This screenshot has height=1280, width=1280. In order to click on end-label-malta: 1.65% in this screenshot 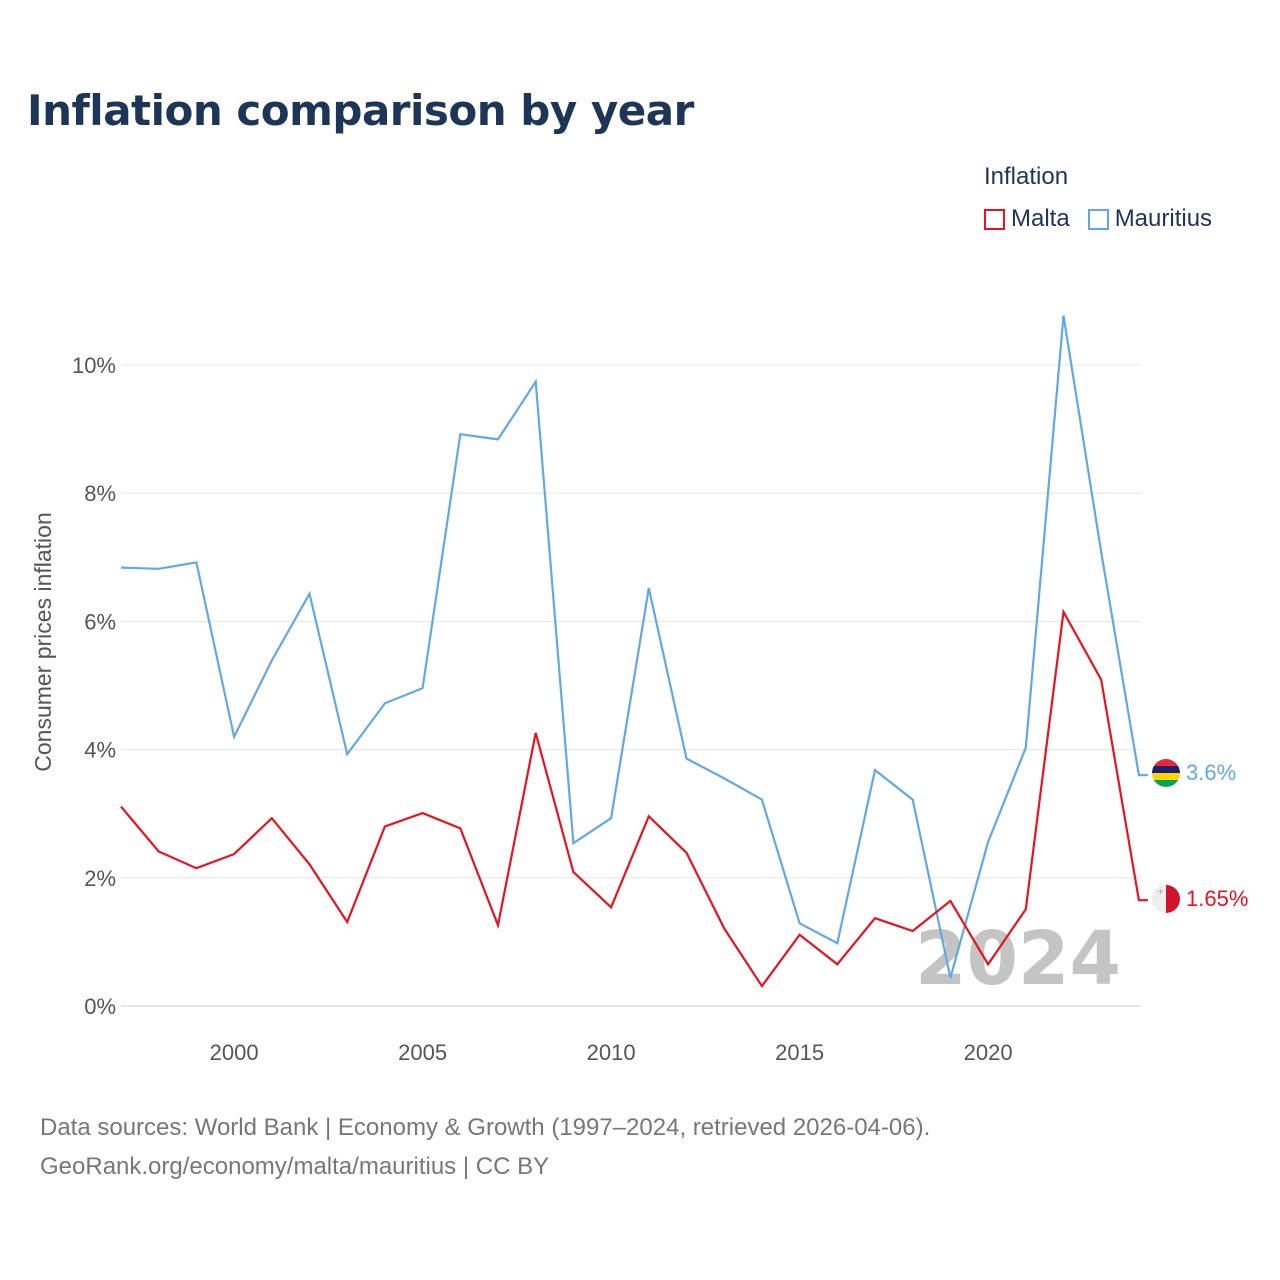, I will do `click(1217, 898)`.